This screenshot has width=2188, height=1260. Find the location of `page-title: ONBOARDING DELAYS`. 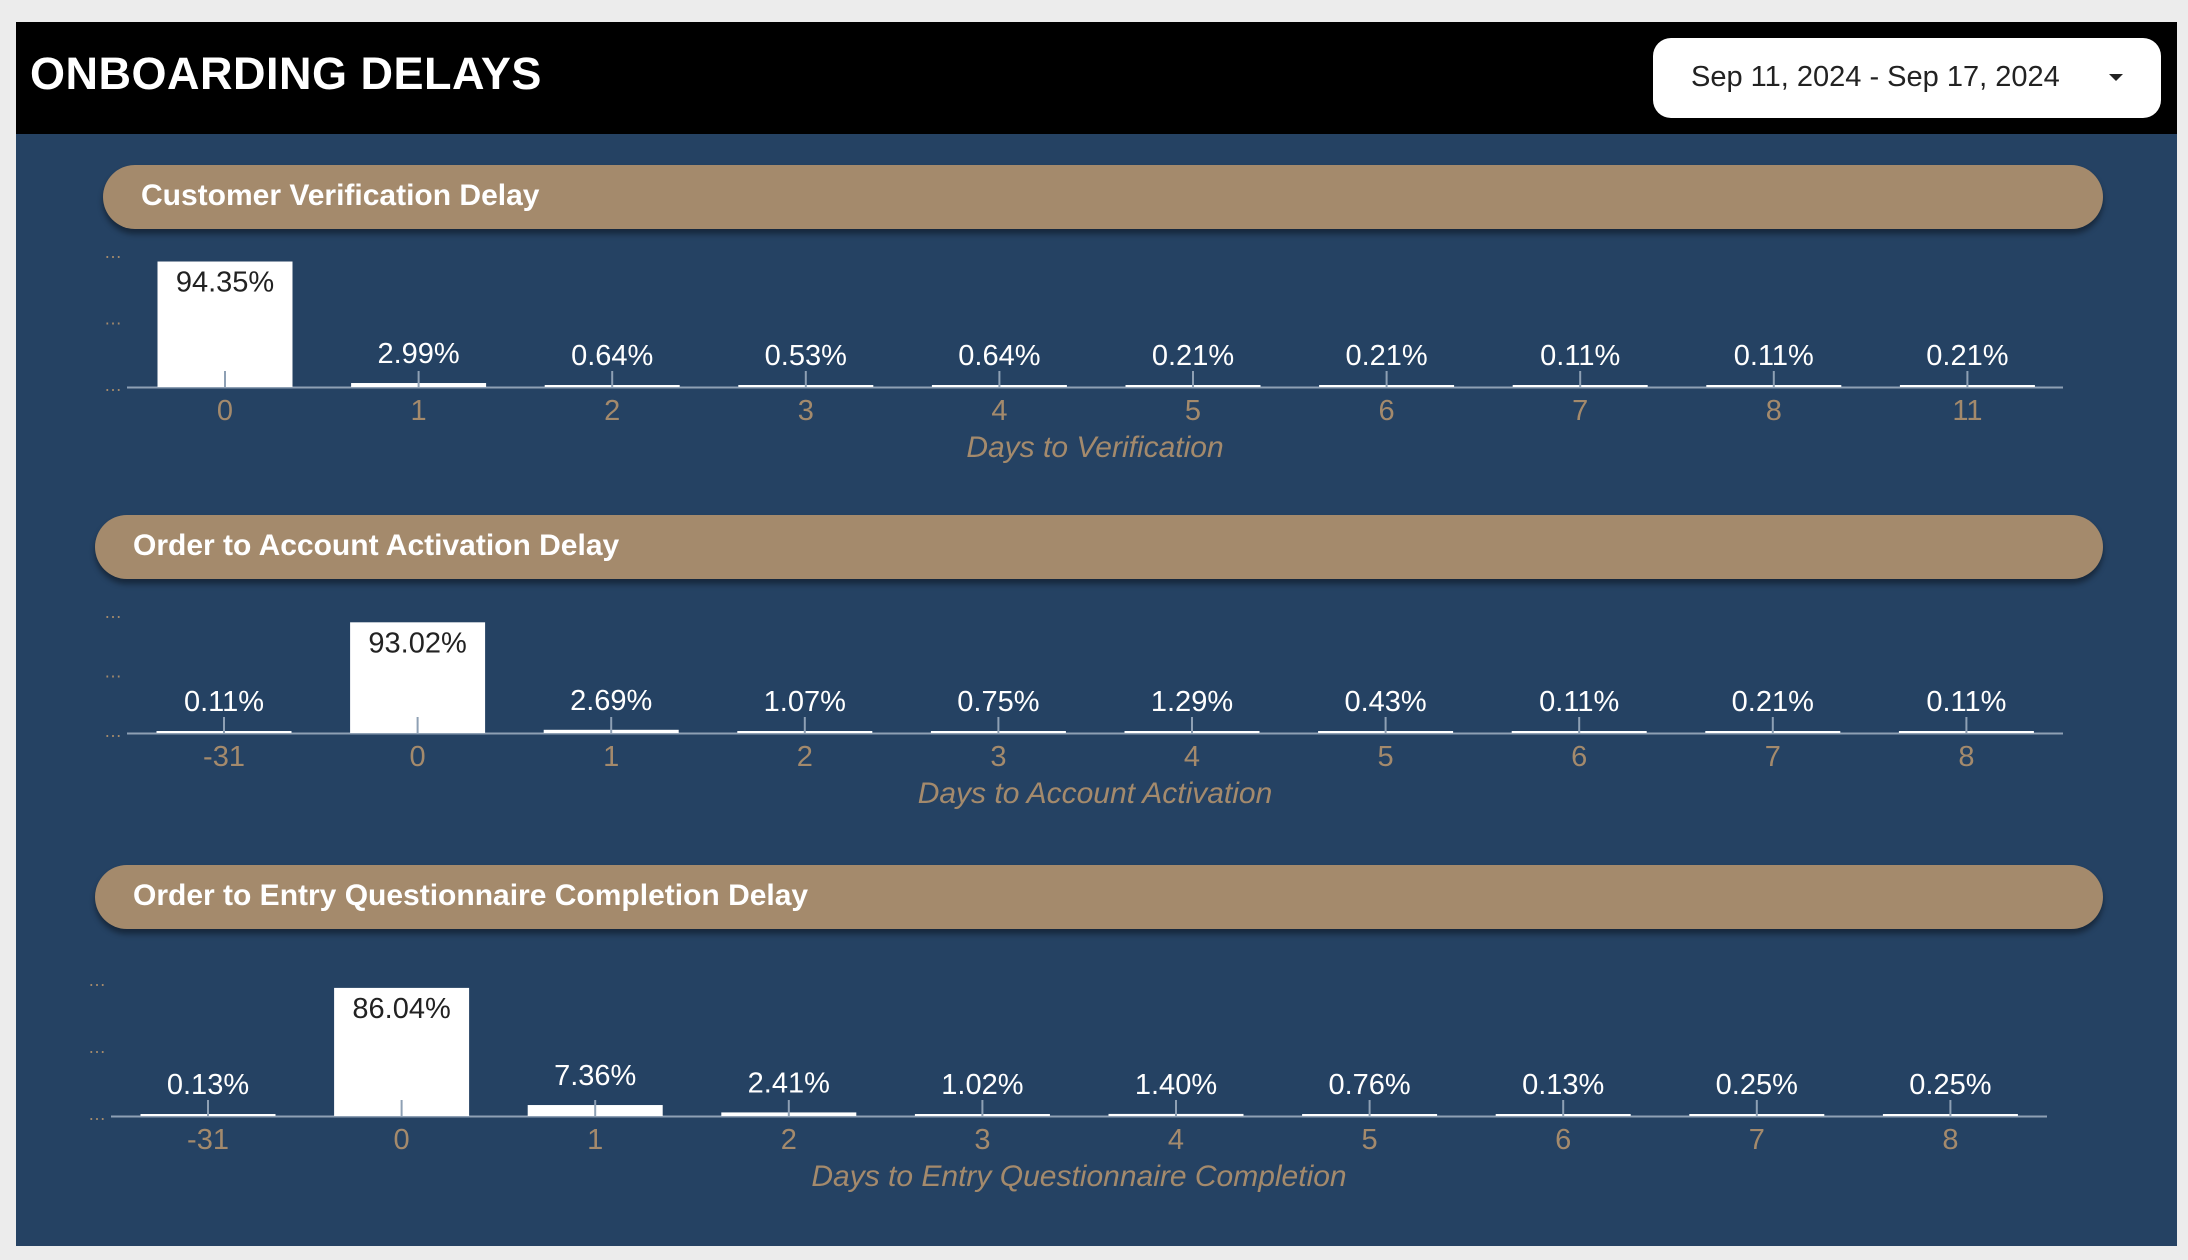

page-title: ONBOARDING DELAYS is located at coordinates (286, 73).